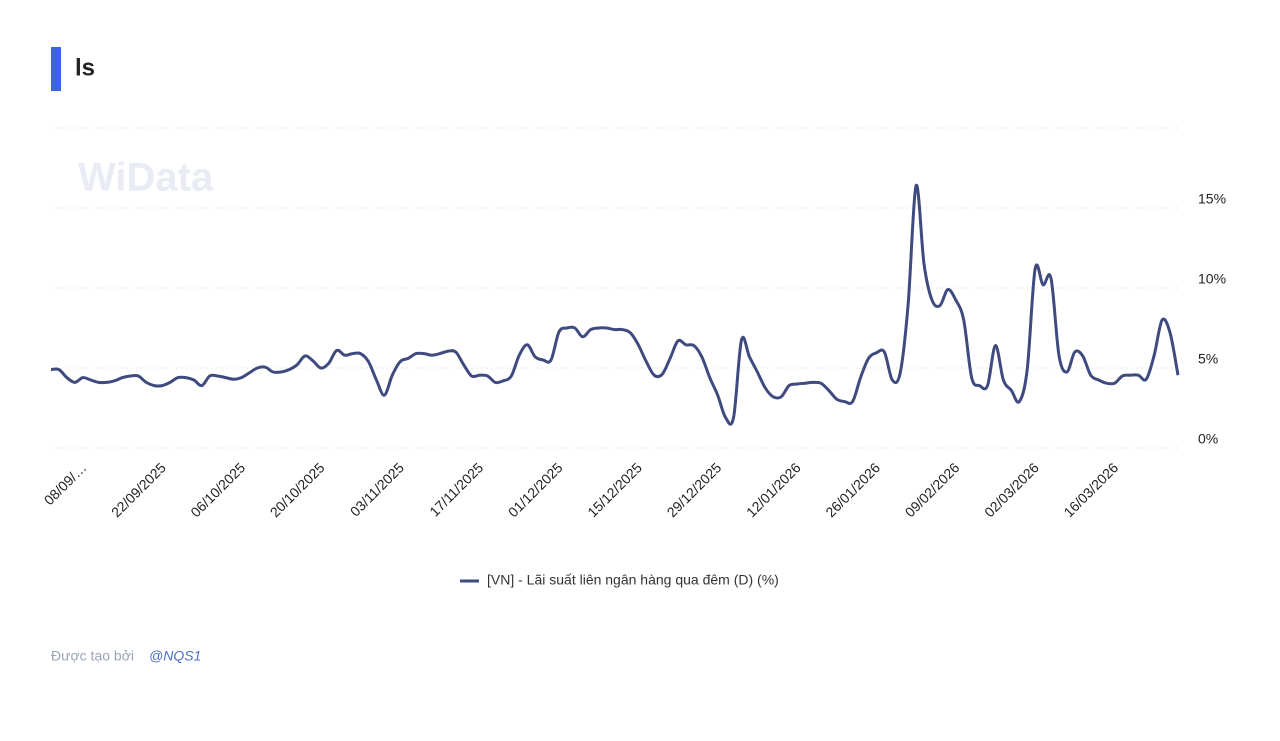 The height and width of the screenshot is (741, 1280). What do you see at coordinates (217, 489) in the screenshot?
I see `x-tick-label: 06/10/2025` at bounding box center [217, 489].